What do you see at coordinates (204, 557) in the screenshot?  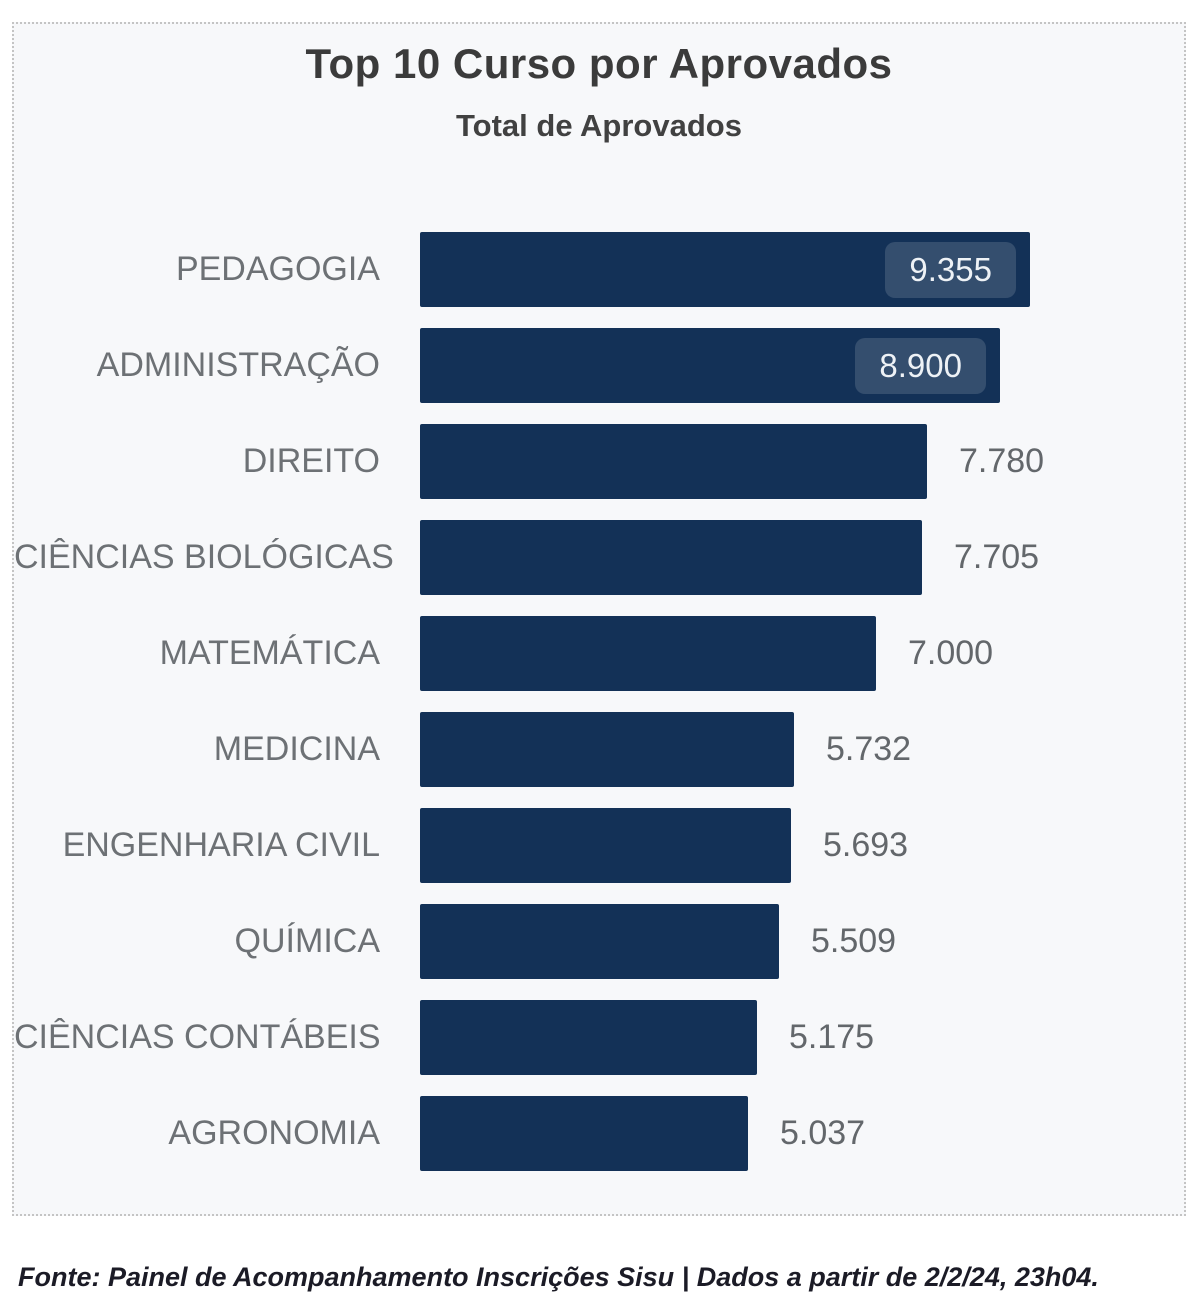 I see `category-label: CIÊNCIAS BIOLÓGICAS` at bounding box center [204, 557].